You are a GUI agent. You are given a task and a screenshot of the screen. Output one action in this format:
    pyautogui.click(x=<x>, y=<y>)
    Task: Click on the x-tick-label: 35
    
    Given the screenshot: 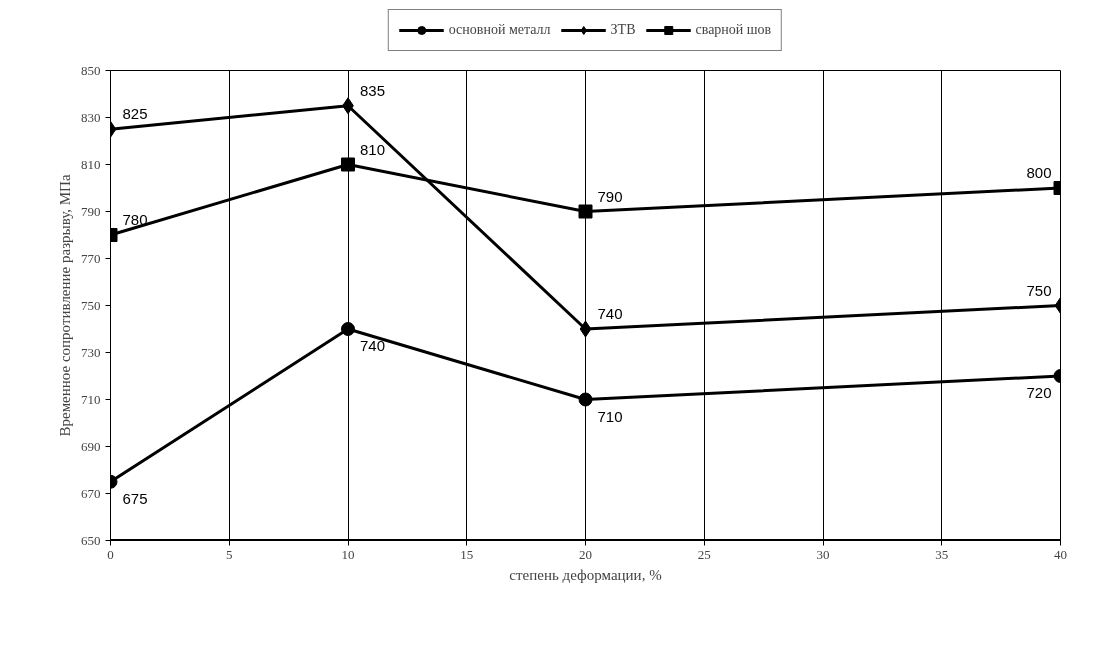 What is the action you would take?
    pyautogui.click(x=942, y=554)
    